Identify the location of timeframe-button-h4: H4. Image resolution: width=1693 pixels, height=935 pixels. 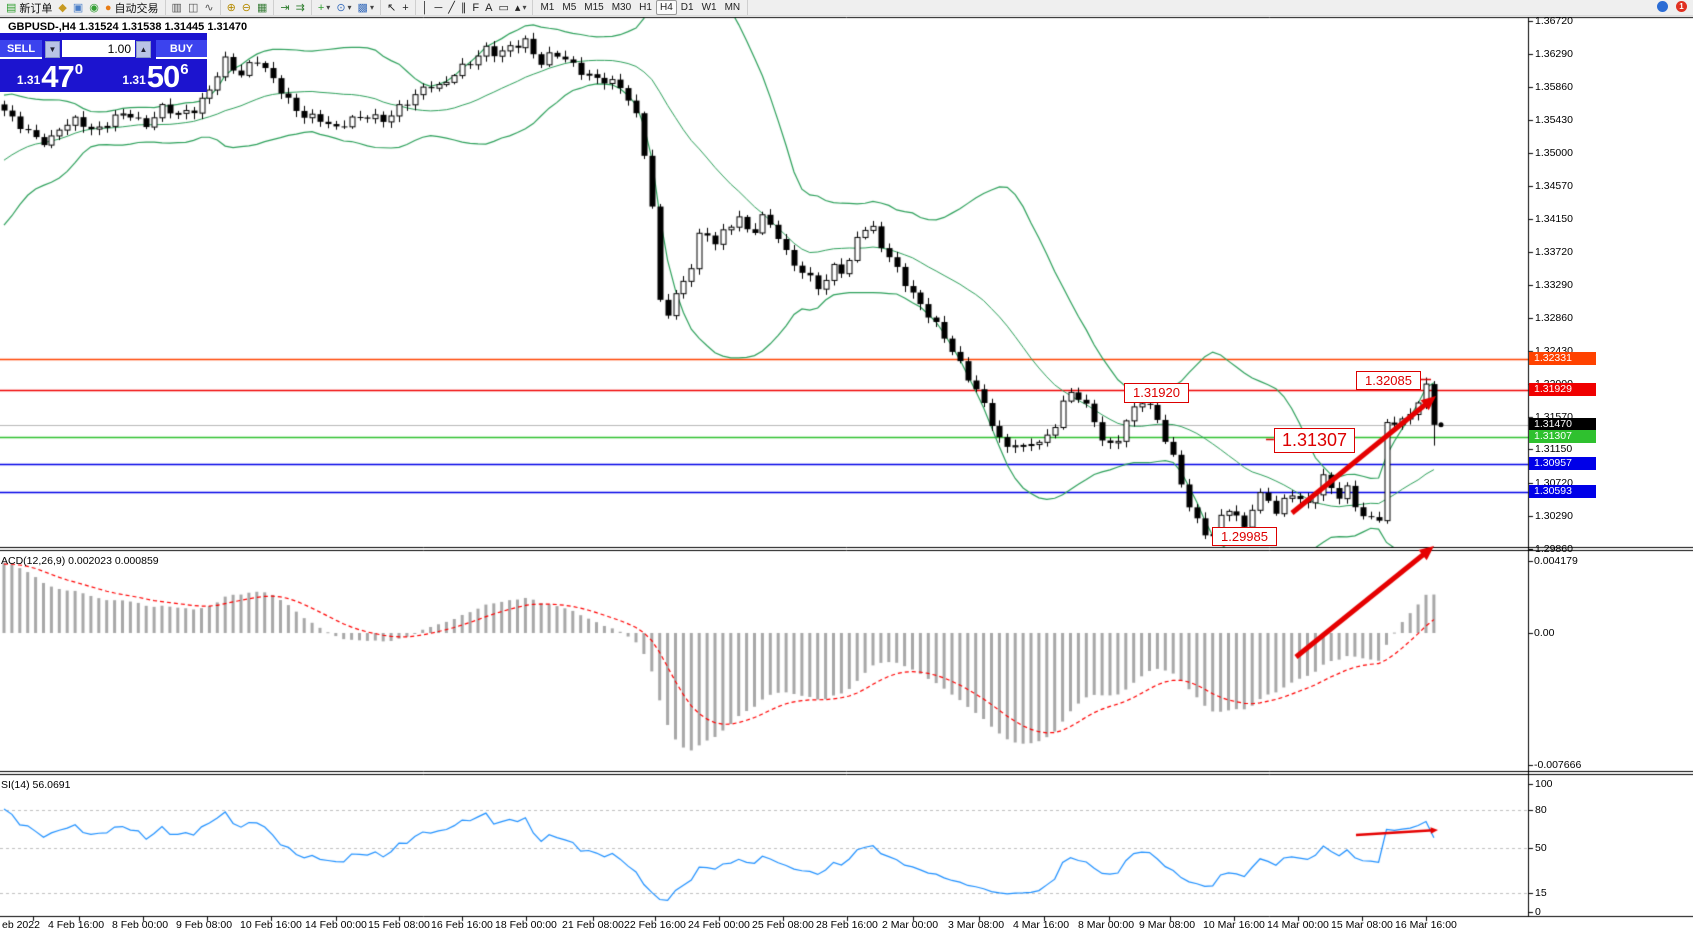
(666, 7).